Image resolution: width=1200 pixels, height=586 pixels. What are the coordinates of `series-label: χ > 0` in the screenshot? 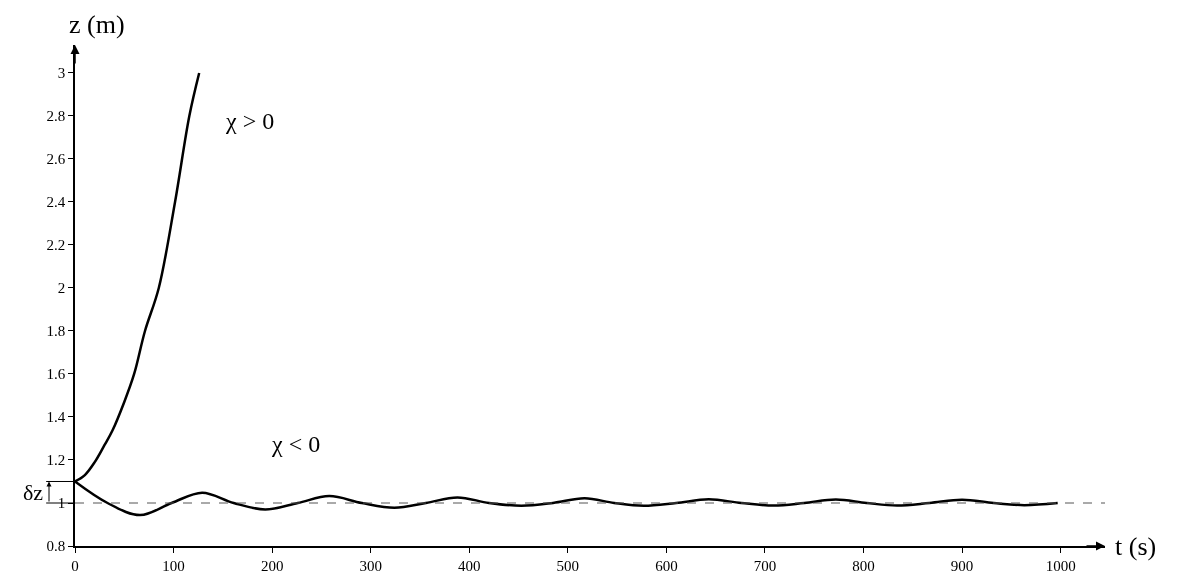 It's located at (250, 121).